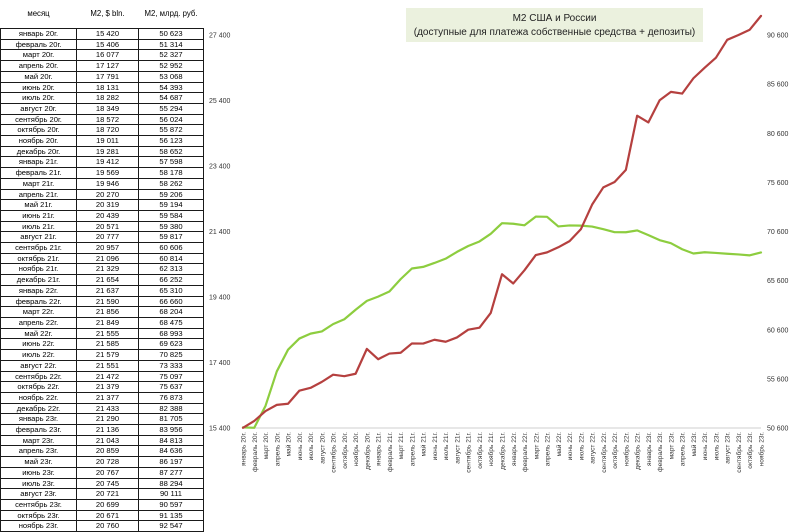  Describe the element at coordinates (102, 237) in the screenshot. I see `table-row: август 21г. 20 777 59 817` at that location.